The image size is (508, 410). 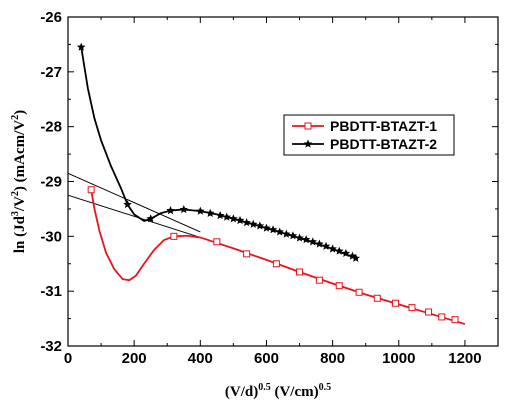 What do you see at coordinates (51, 72) in the screenshot?
I see `y-tick-label: -27` at bounding box center [51, 72].